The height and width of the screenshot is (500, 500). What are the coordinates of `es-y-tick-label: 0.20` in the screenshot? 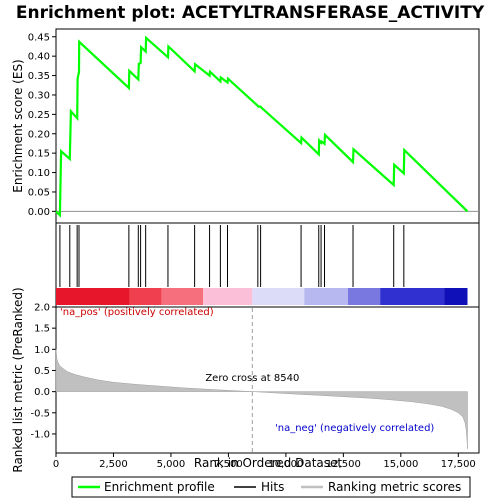 It's located at (39, 134).